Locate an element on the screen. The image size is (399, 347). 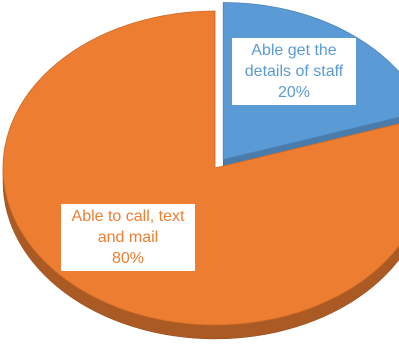
data-label-staff-details: Able get the details of staff 20% is located at coordinates (294, 71).